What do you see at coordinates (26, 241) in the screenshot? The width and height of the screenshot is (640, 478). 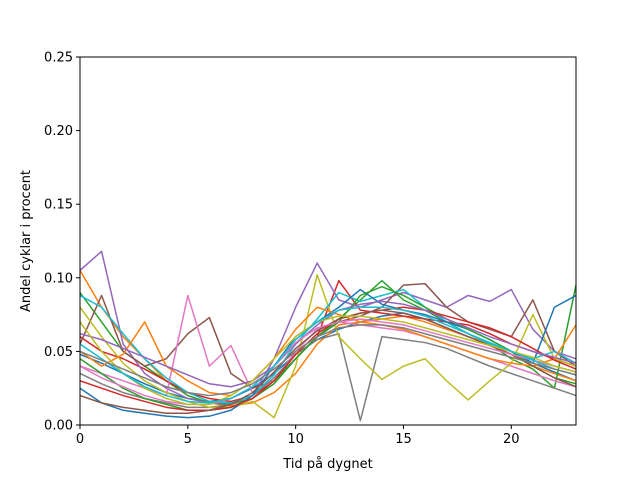 I see `y-axis-label: Andel cyklar i procent` at bounding box center [26, 241].